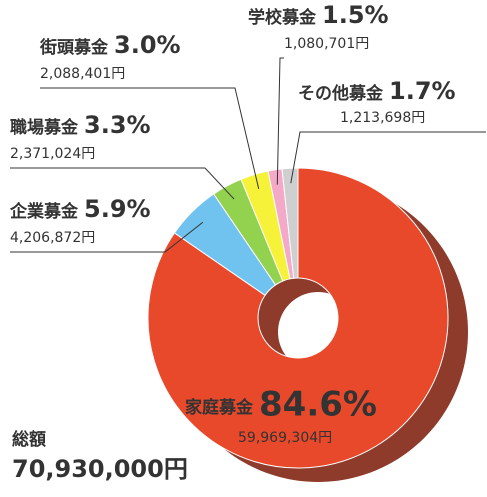 The height and width of the screenshot is (497, 487). What do you see at coordinates (355, 15) in the screenshot?
I see `value-label: 1.5%` at bounding box center [355, 15].